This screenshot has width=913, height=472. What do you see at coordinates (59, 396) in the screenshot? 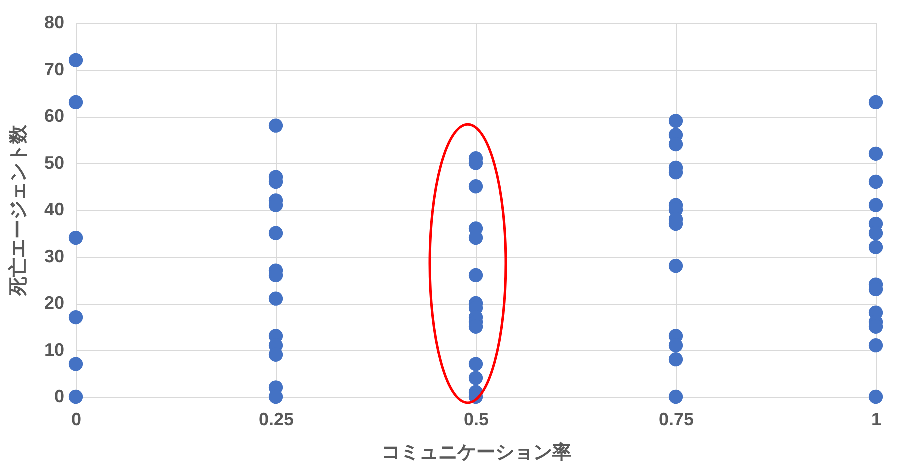
I see `y-tick-label: 0` at bounding box center [59, 396].